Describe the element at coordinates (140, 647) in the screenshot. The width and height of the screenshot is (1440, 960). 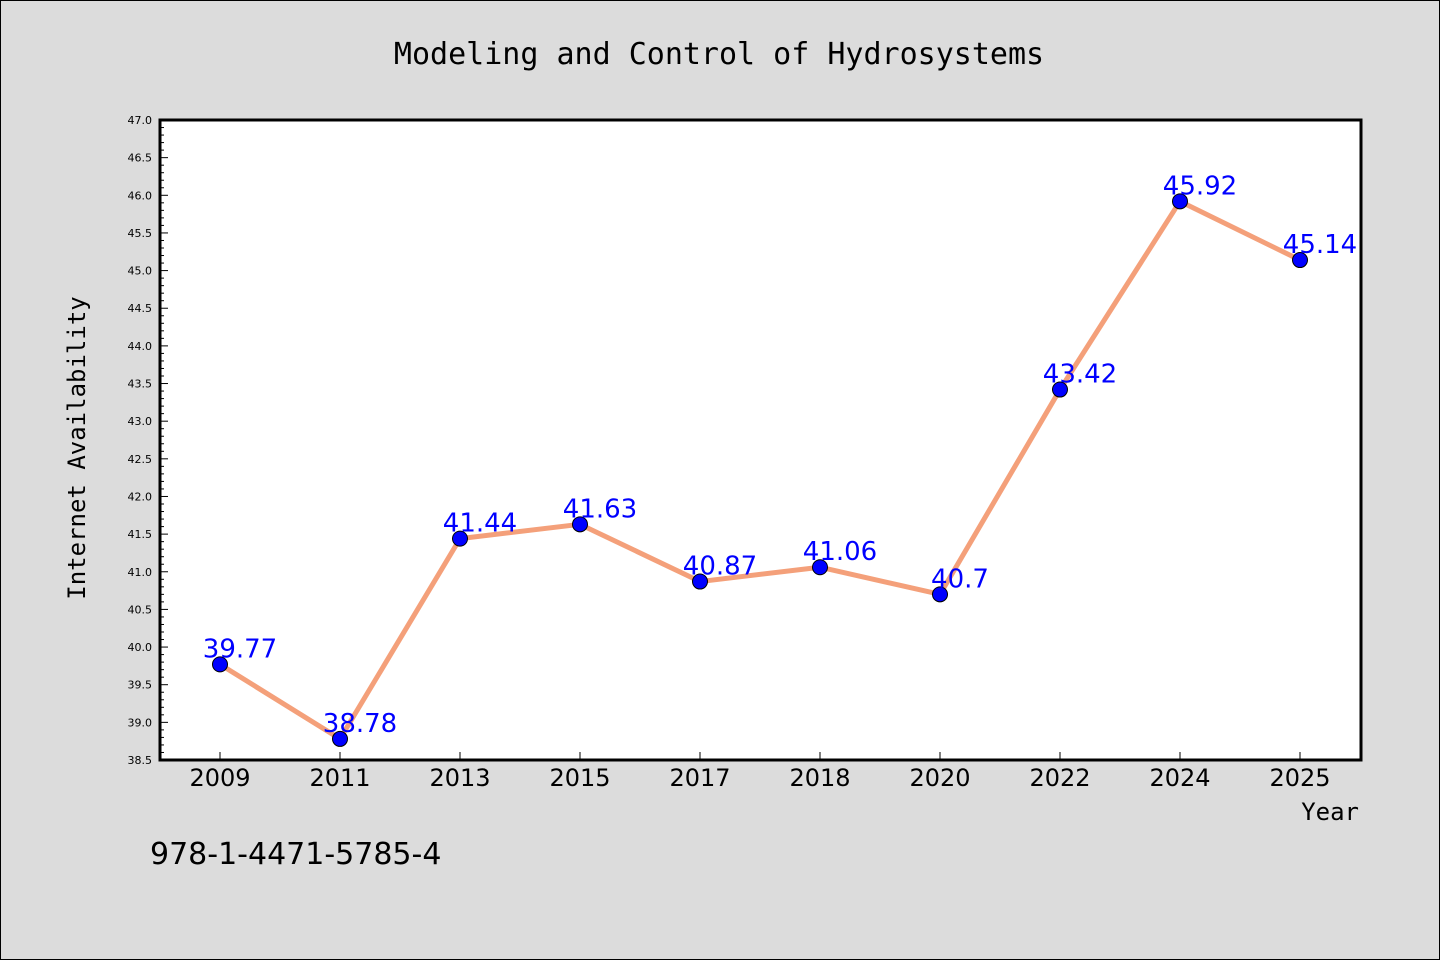
I see `y-tick-label: 40.0` at that location.